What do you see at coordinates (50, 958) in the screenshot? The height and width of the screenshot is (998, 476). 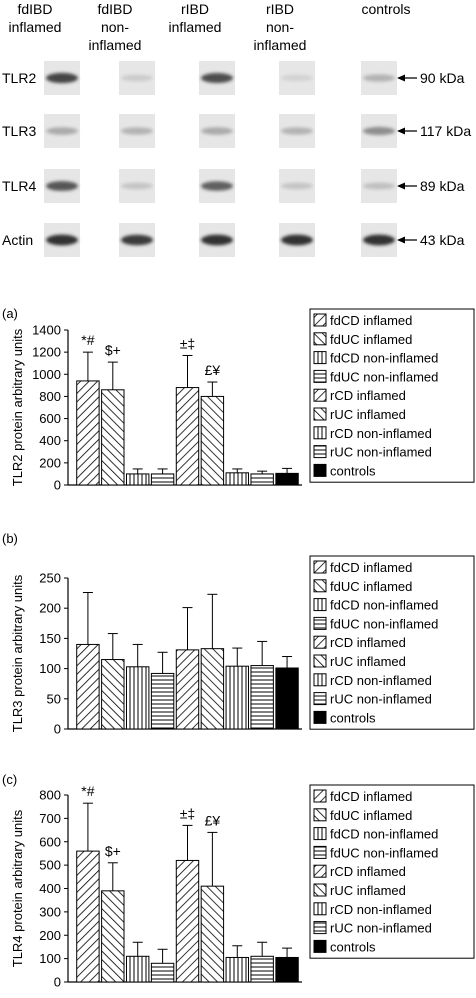 I see `chart-c-y-tick-label: 100` at bounding box center [50, 958].